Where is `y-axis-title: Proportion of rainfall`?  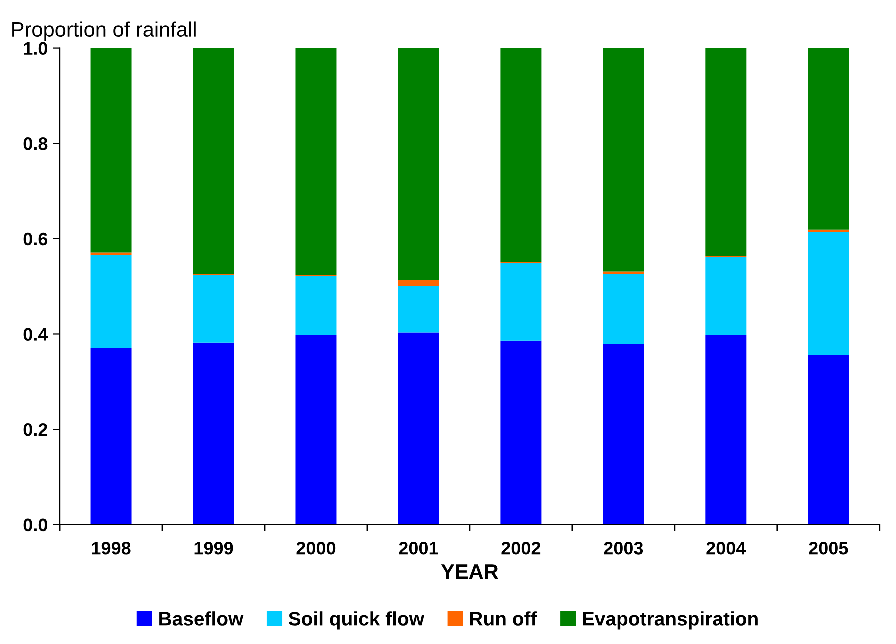
y-axis-title: Proportion of rainfall is located at coordinates (104, 32).